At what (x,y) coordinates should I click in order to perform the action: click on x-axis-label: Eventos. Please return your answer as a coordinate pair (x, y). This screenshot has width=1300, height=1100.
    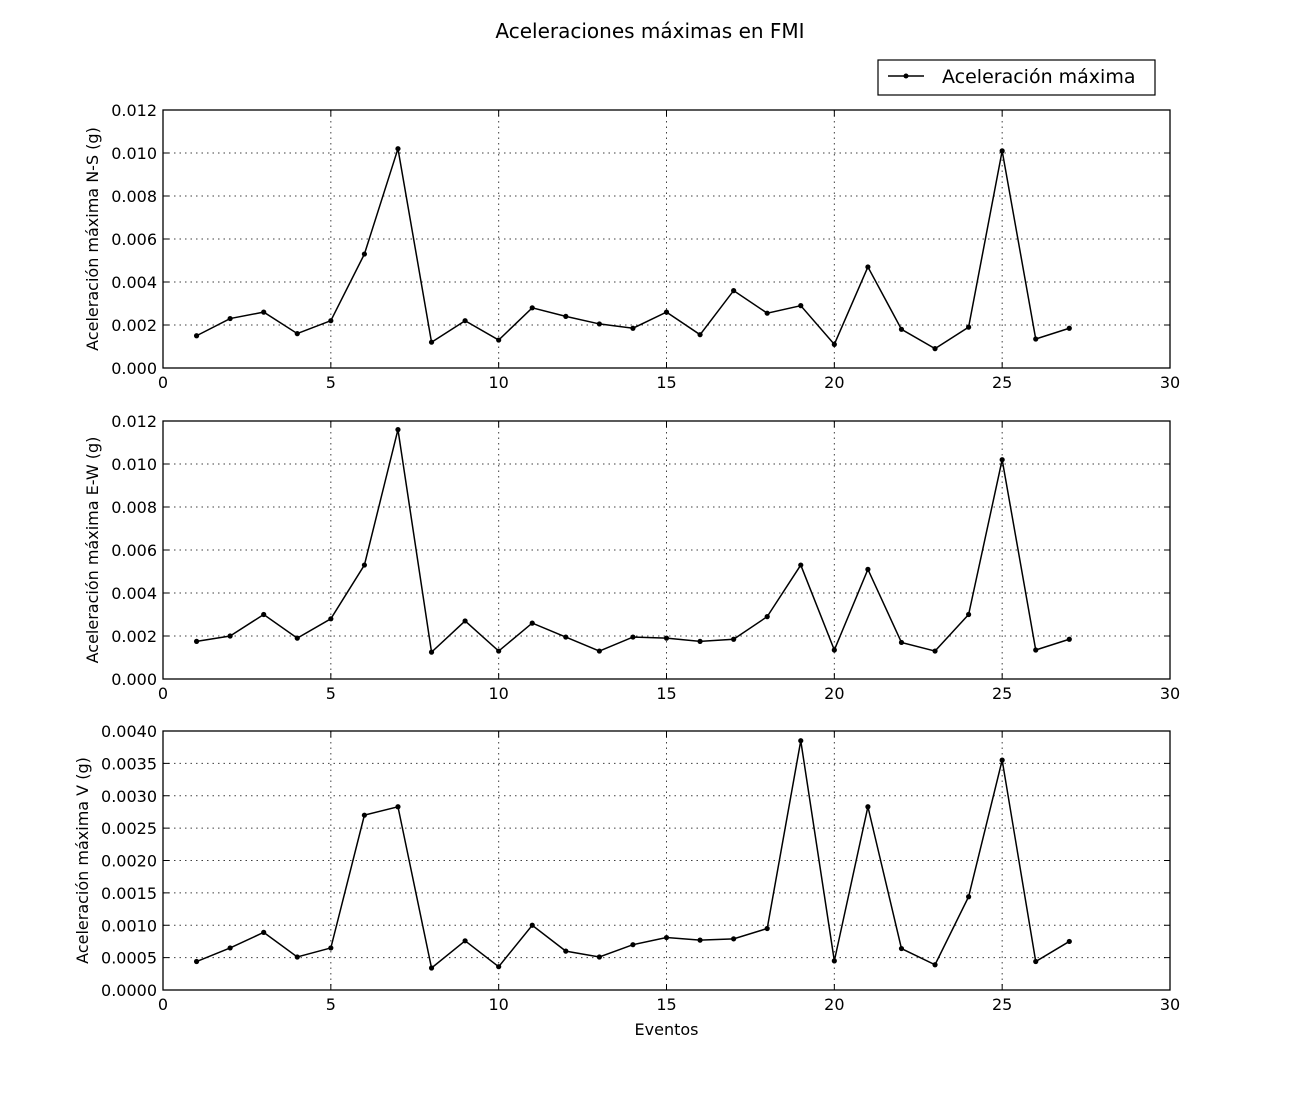
    Looking at the image, I should click on (667, 1029).